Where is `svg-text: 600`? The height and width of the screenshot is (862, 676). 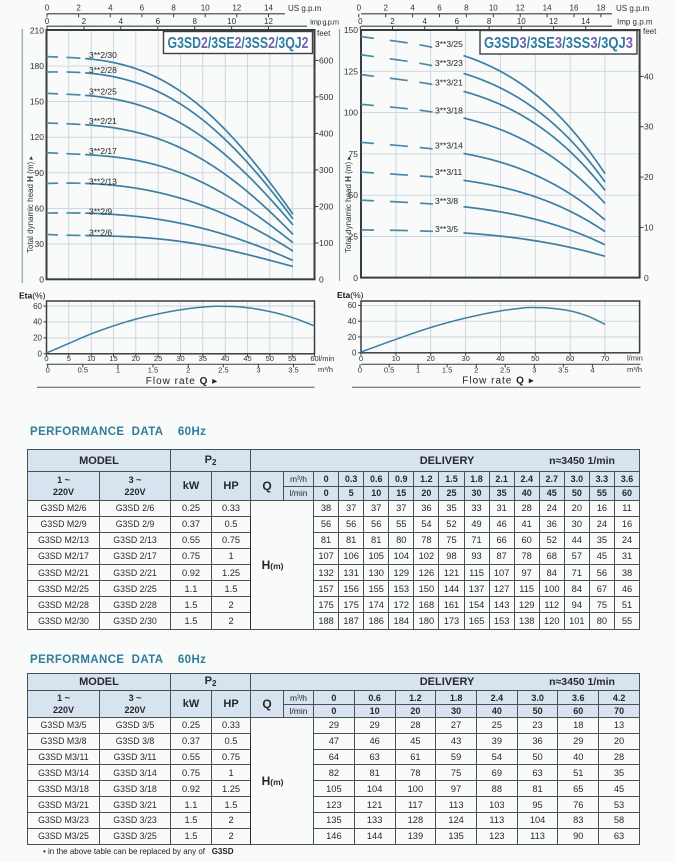 svg-text: 600 is located at coordinates (326, 60).